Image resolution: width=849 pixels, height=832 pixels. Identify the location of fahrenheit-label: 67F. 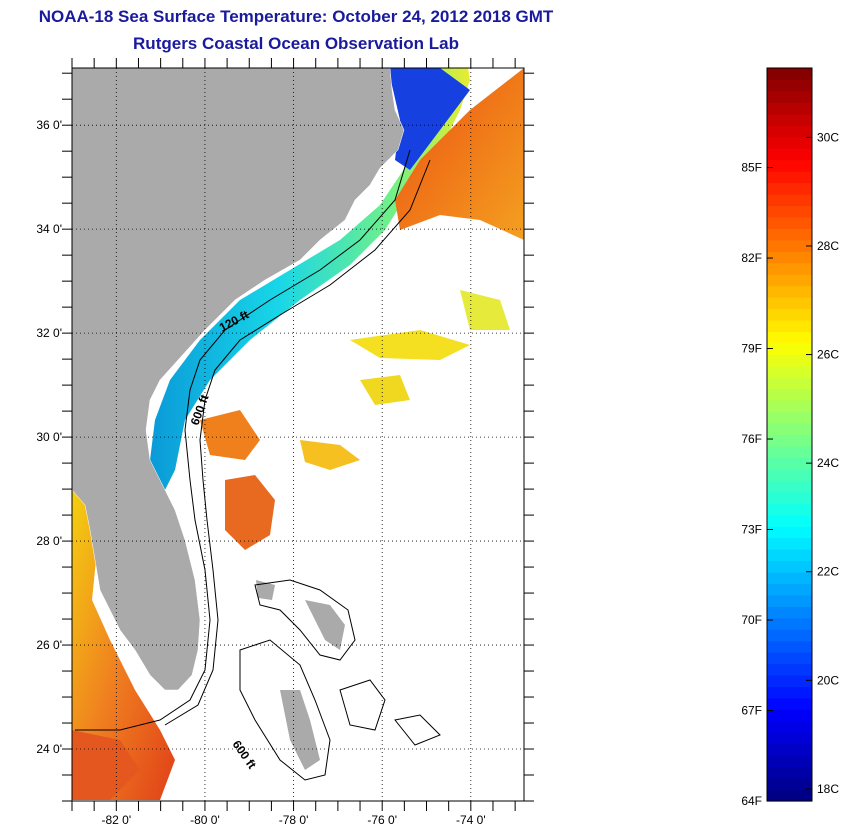
(751, 711).